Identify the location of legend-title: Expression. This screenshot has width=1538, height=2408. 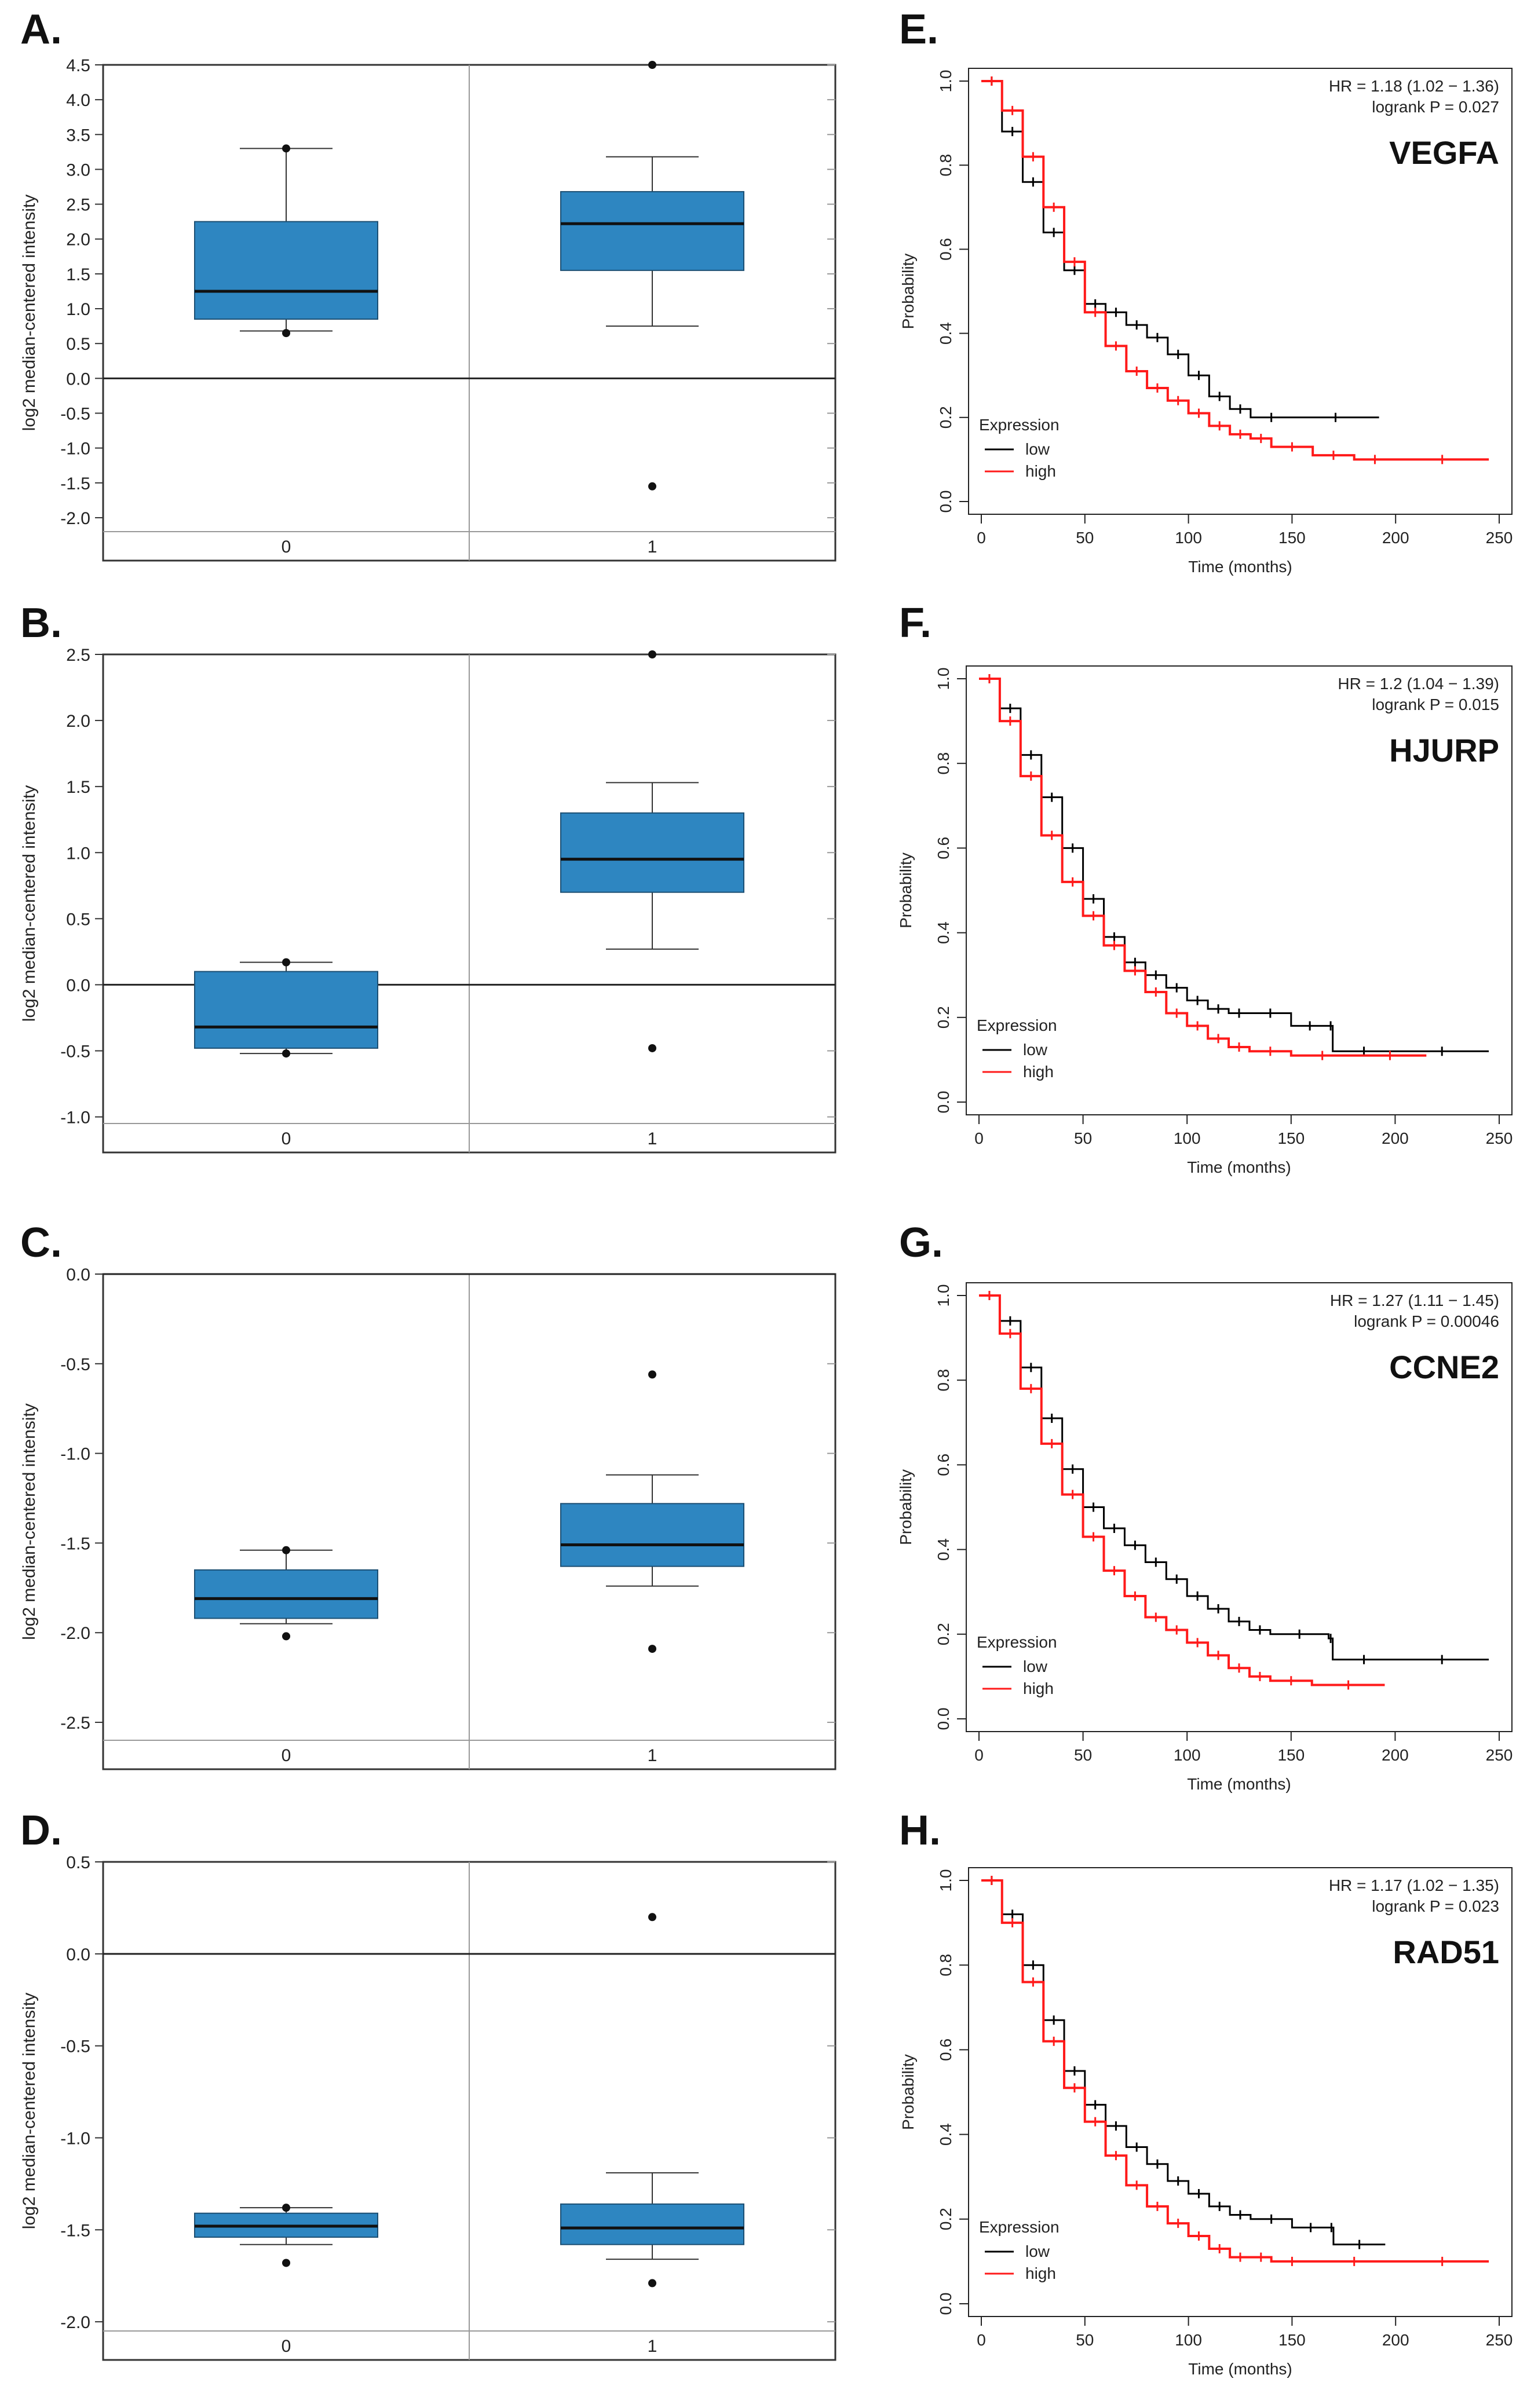
(1019, 2227).